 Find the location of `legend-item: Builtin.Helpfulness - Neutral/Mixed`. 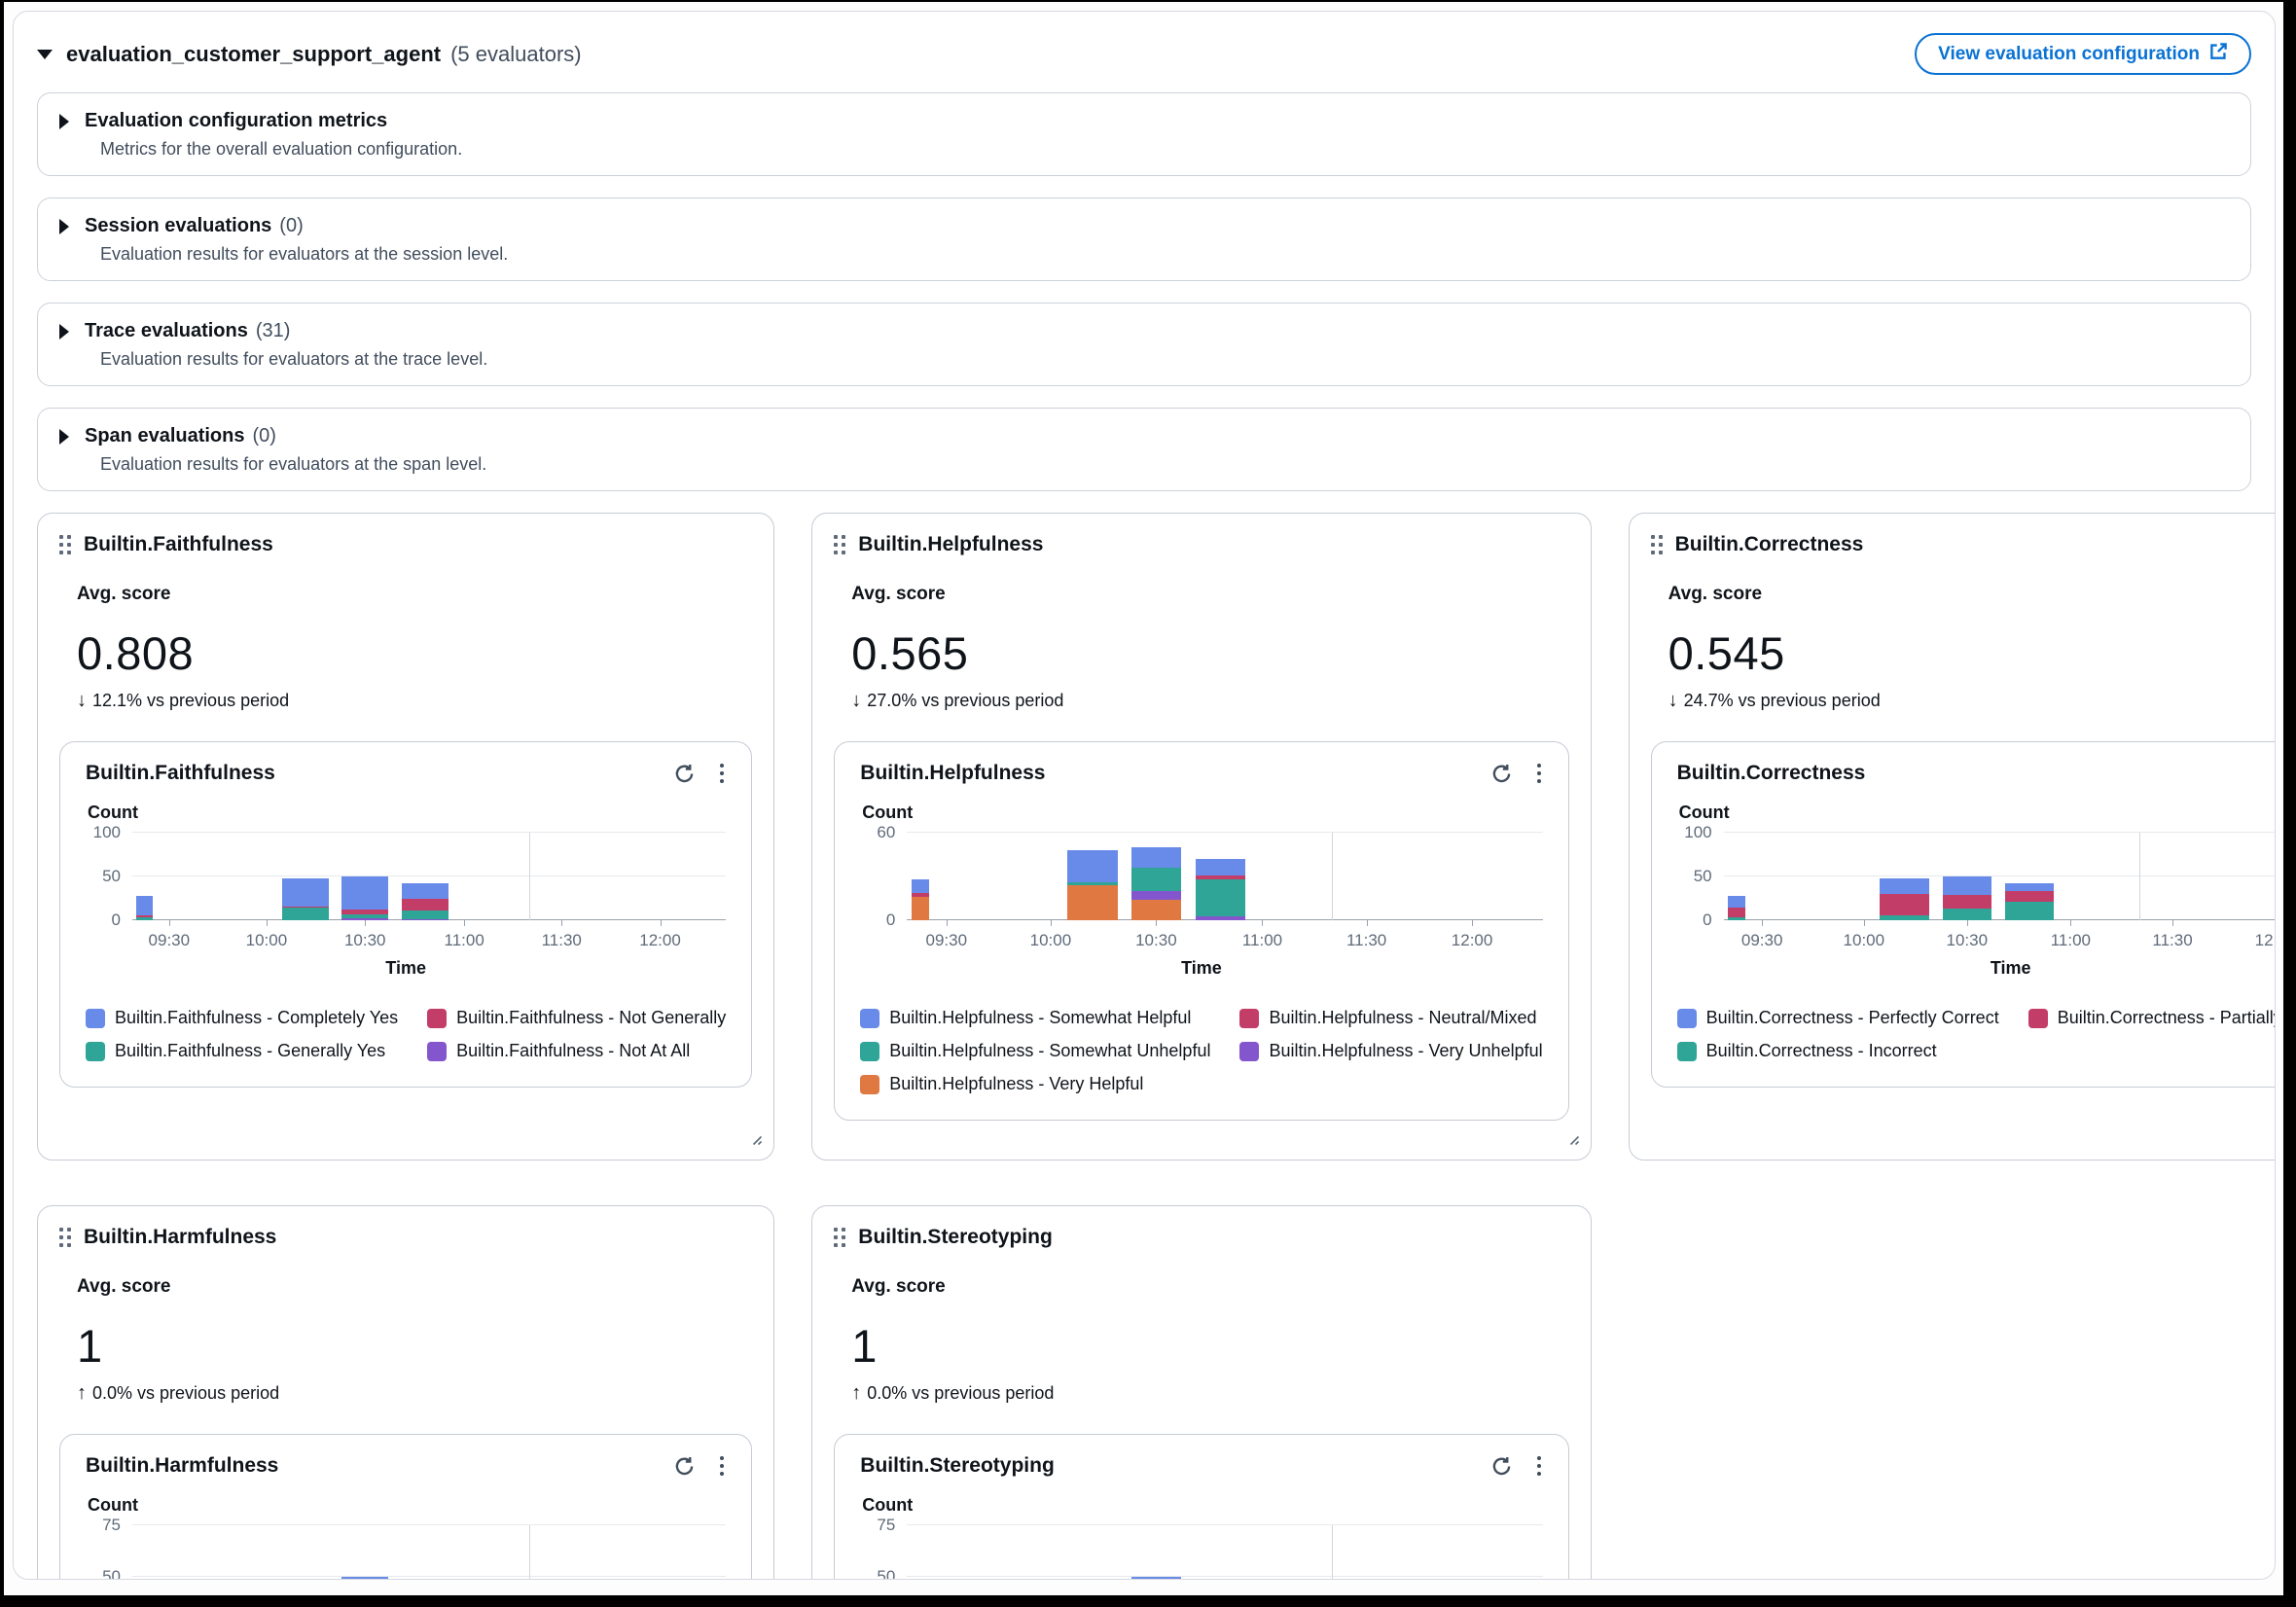

legend-item: Builtin.Helpfulness - Neutral/Mixed is located at coordinates (1390, 1018).